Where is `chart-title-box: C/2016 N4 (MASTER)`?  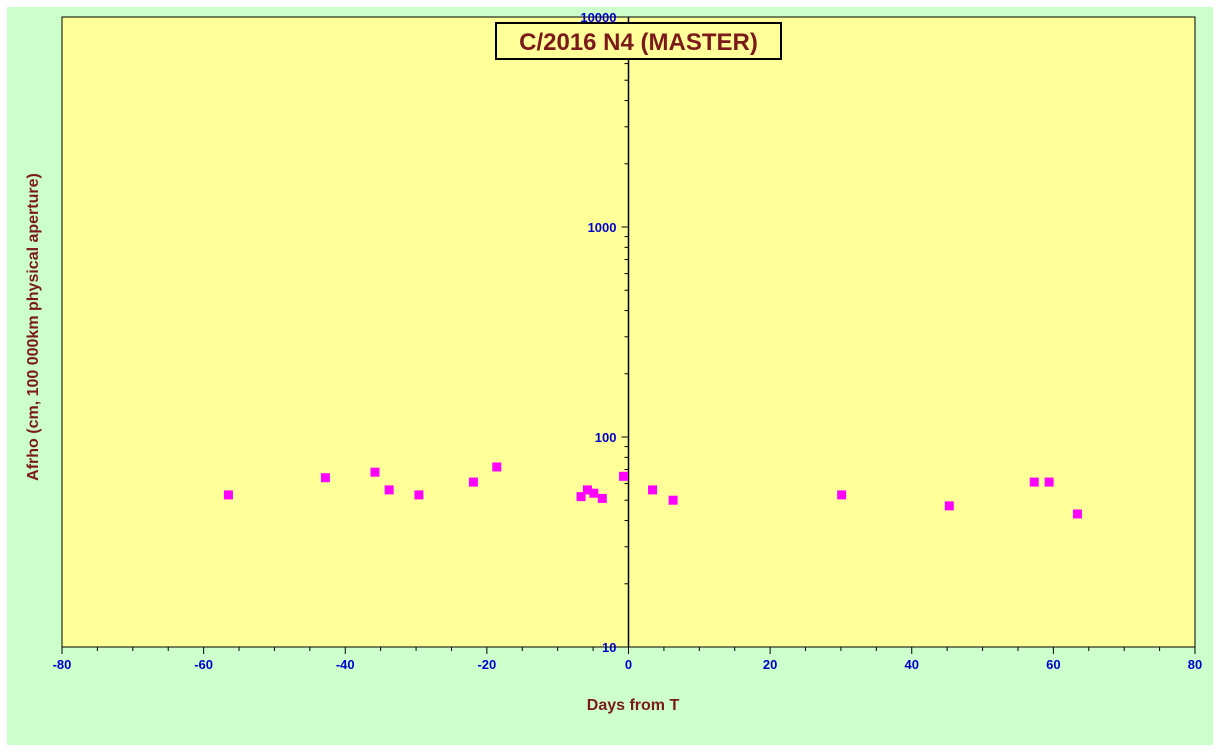
chart-title-box: C/2016 N4 (MASTER) is located at coordinates (638, 41).